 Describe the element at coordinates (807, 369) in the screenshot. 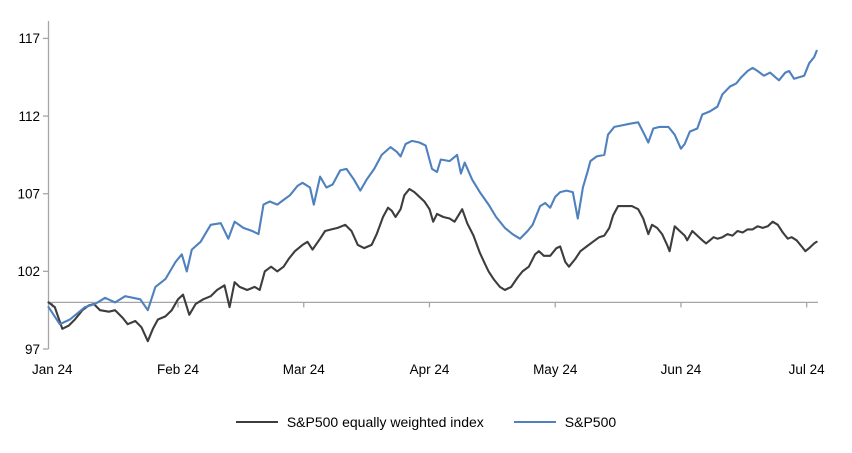

I see `x-axis-tick-label: Jul 24` at that location.